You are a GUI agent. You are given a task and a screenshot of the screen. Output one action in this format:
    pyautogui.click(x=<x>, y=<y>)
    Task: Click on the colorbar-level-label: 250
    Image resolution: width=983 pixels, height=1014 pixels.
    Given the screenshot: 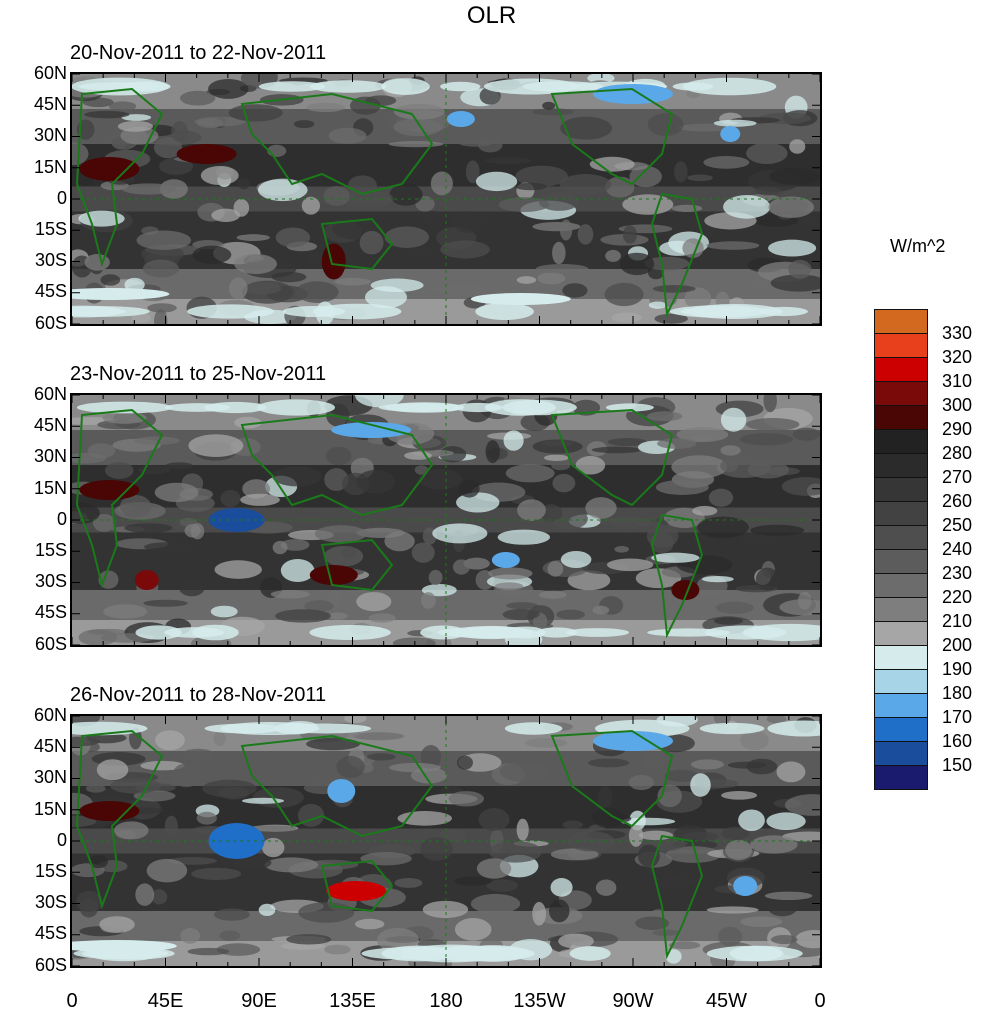 What is the action you would take?
    pyautogui.click(x=957, y=525)
    